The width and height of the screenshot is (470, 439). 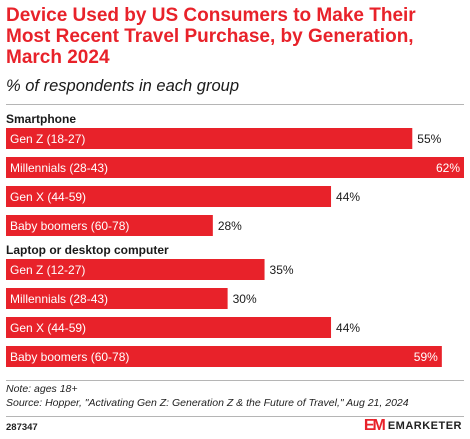 I want to click on footer-divider, so click(x=235, y=416).